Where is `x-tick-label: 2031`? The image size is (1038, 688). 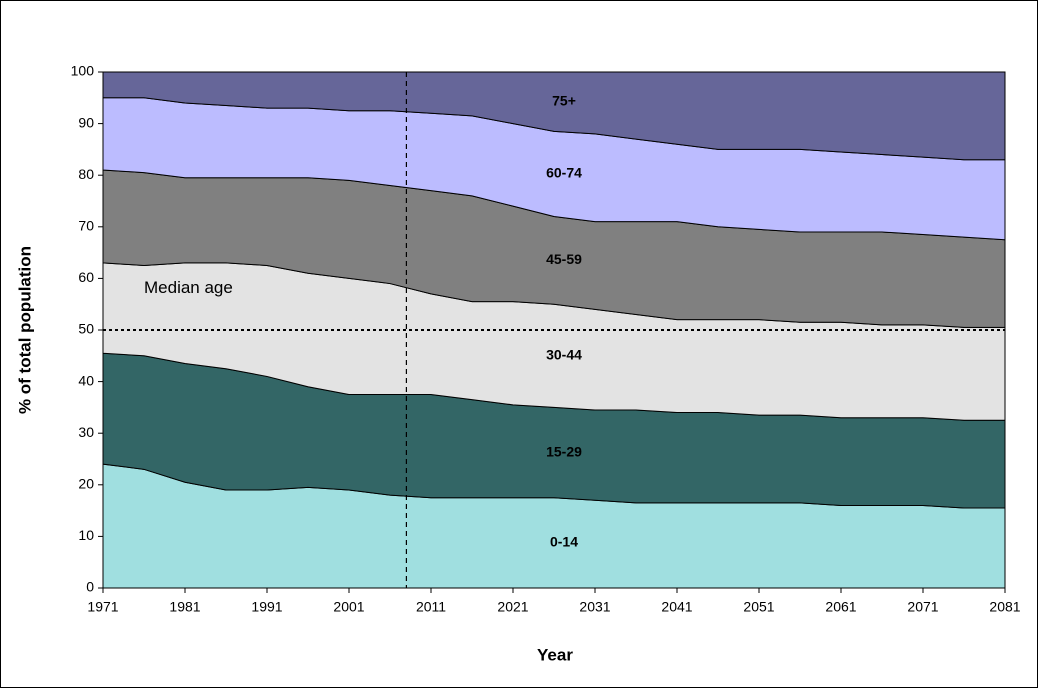
x-tick-label: 2031 is located at coordinates (594, 607).